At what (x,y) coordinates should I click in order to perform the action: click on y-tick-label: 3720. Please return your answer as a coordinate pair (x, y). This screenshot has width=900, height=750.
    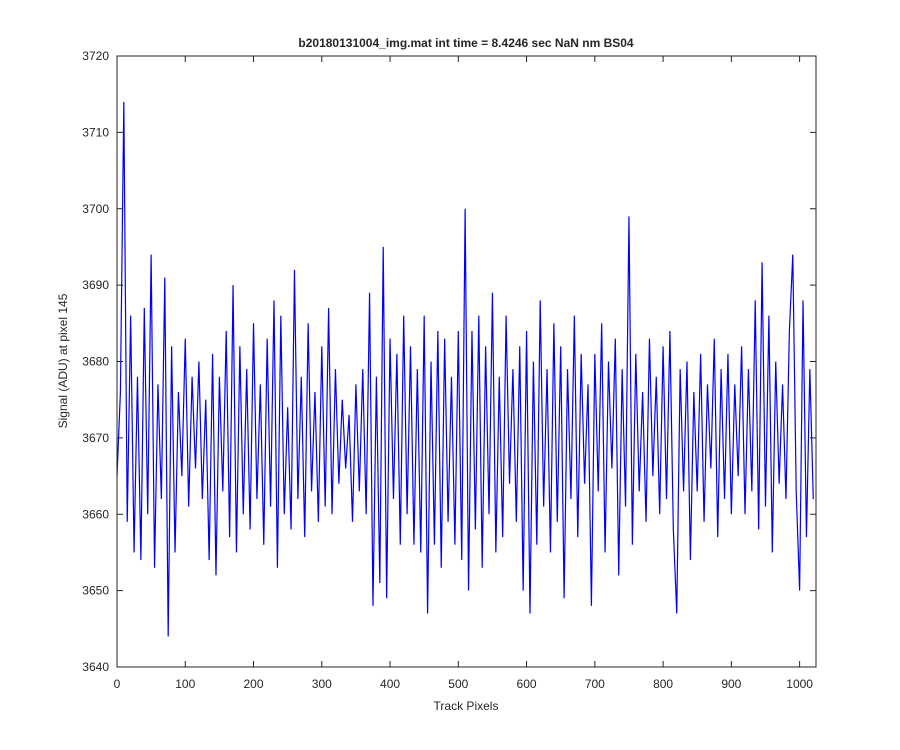
    Looking at the image, I should click on (95, 56).